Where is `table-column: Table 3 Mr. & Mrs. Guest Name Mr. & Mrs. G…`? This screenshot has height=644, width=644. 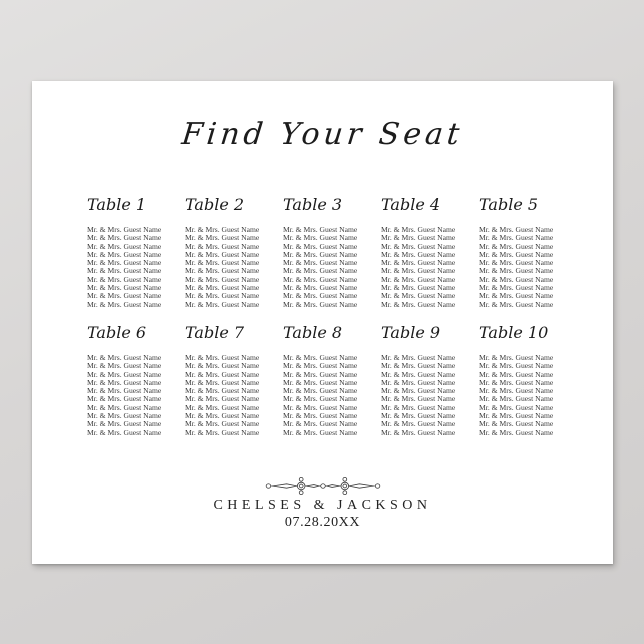 table-column: Table 3 Mr. & Mrs. Guest Name Mr. & Mrs. G… is located at coordinates (332, 253).